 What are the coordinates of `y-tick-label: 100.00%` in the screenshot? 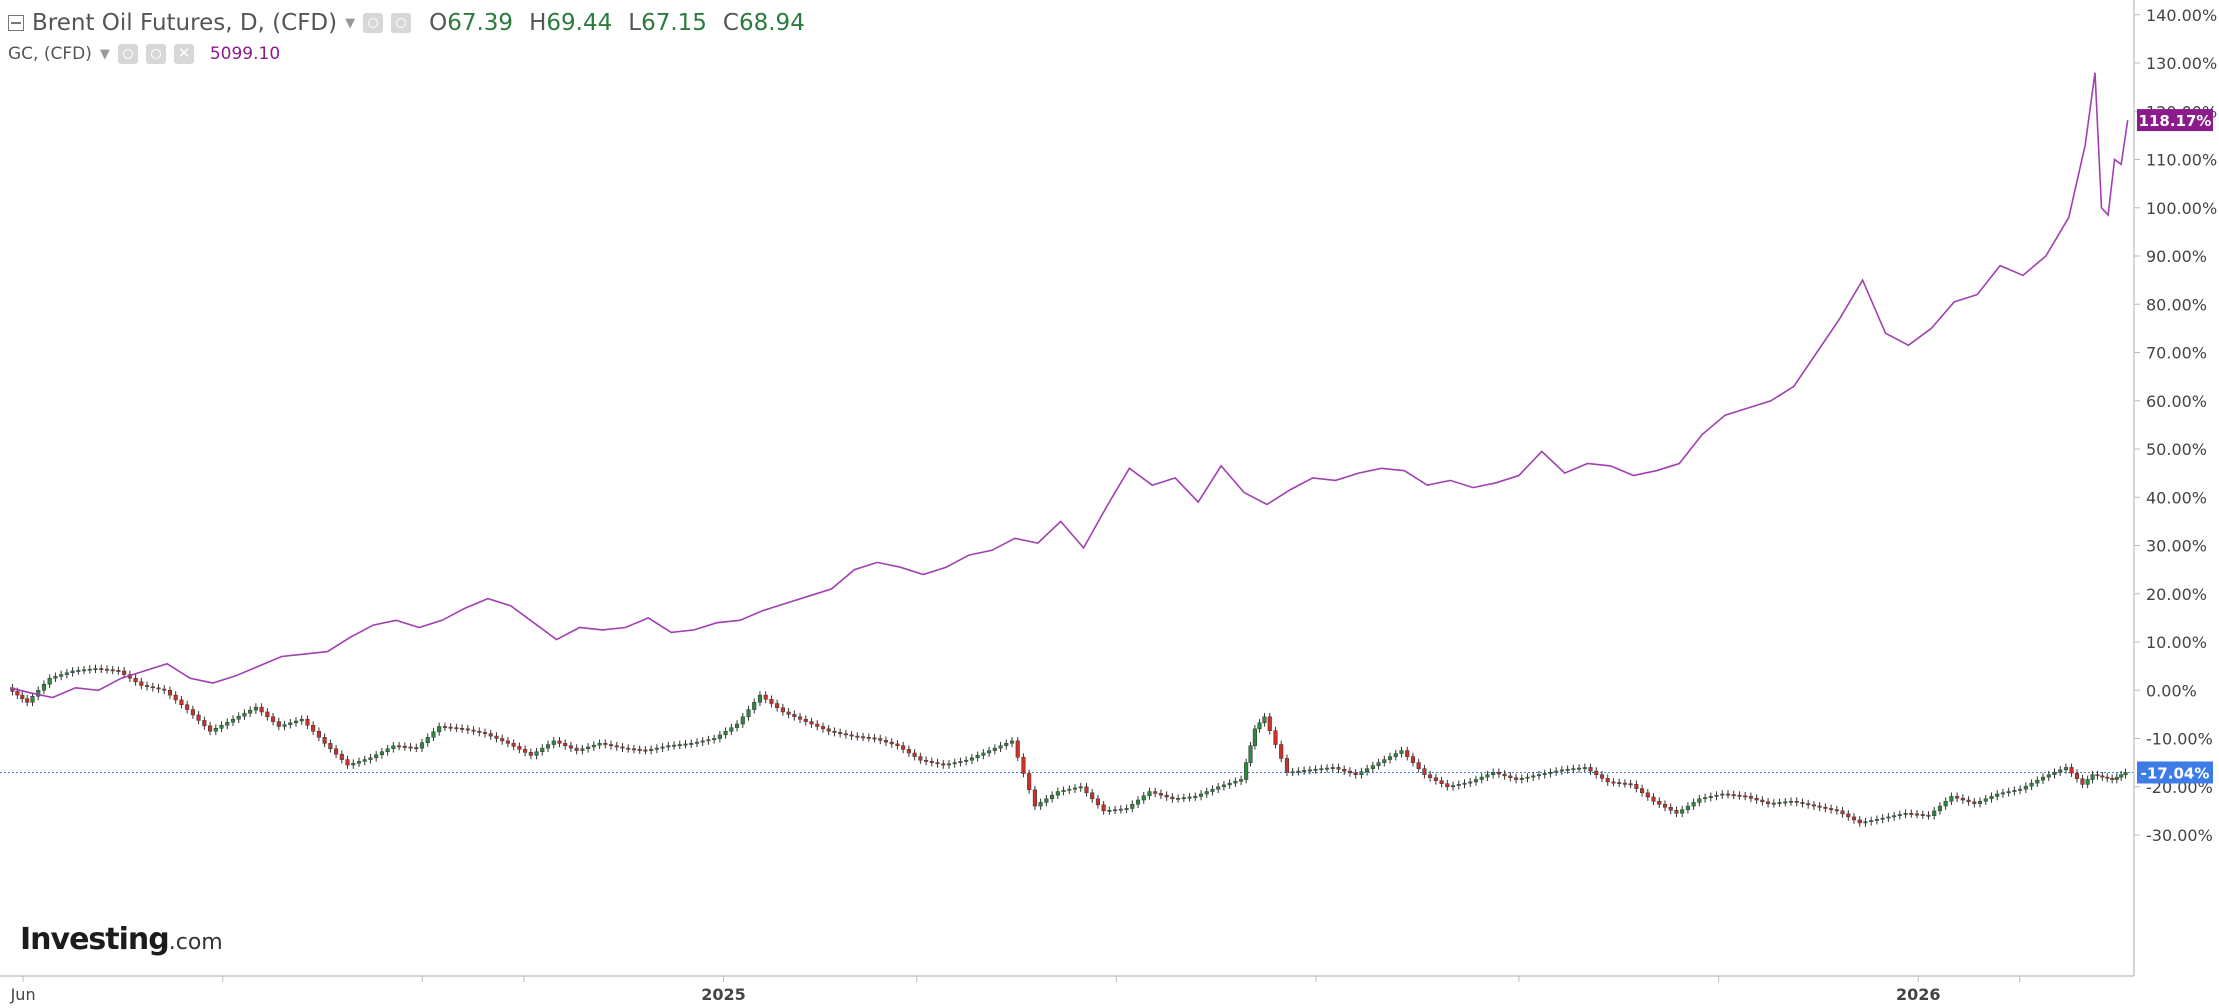 It's located at (2181, 208).